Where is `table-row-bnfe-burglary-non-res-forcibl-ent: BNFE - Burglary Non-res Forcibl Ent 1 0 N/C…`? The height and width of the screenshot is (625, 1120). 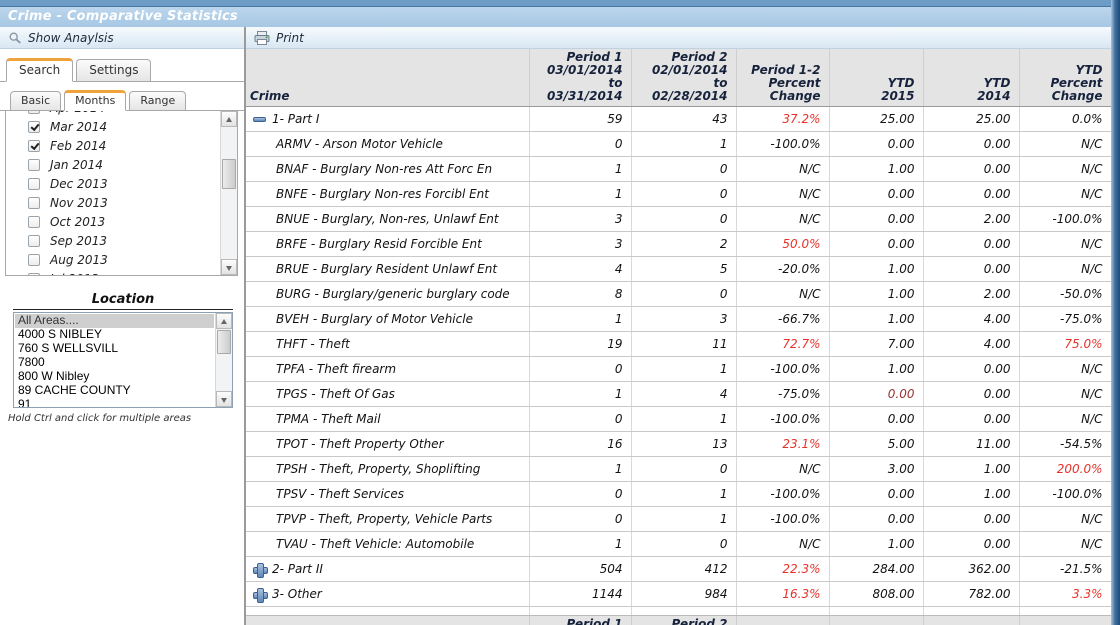 table-row-bnfe-burglary-non-res-forcibl-ent: BNFE - Burglary Non-res Forcibl Ent 1 0 N/C… is located at coordinates (679, 194).